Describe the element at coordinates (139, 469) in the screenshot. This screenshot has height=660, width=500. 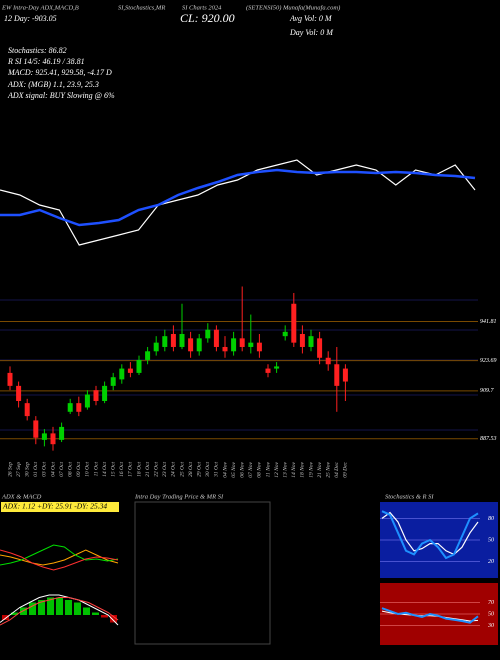
I see `x-tick-label: 18 Oct` at that location.